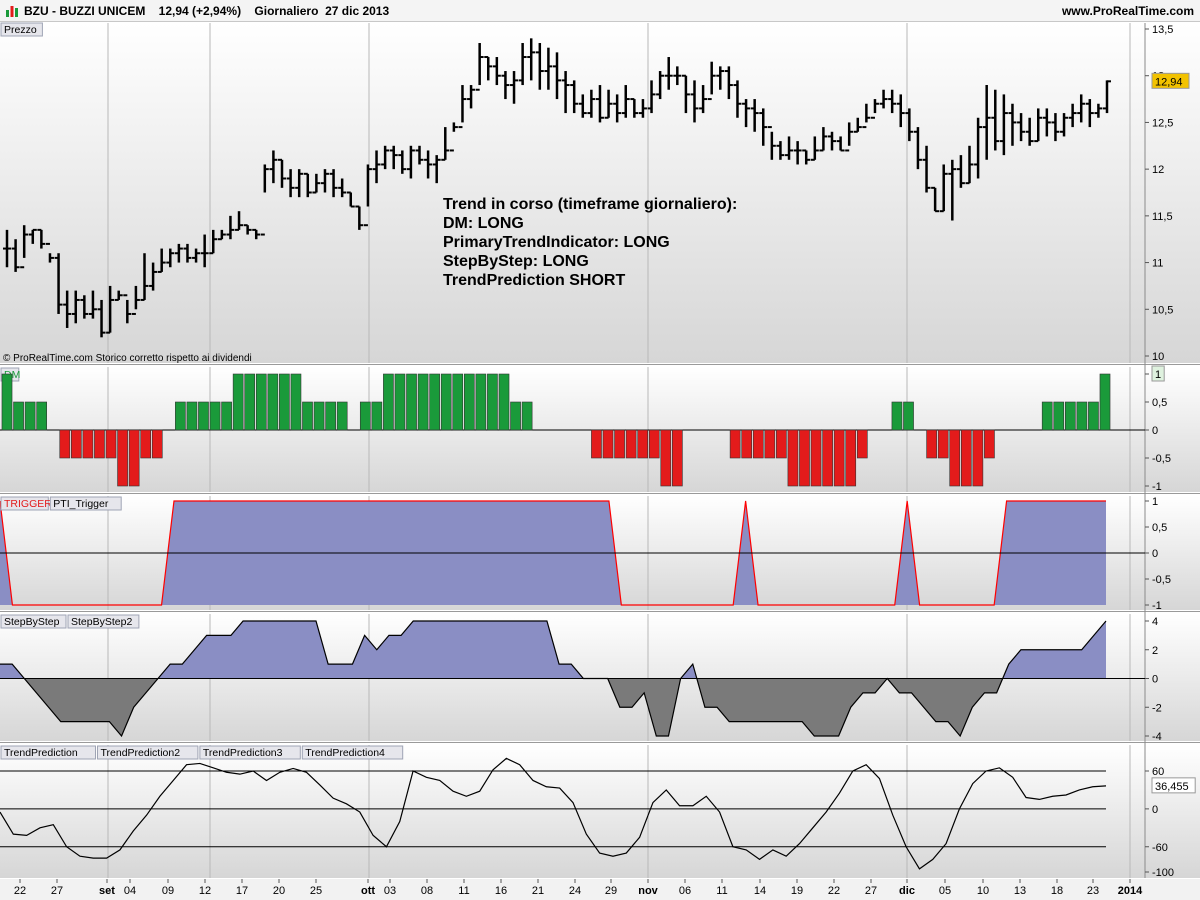 This screenshot has height=900, width=1200. Describe the element at coordinates (200, 11) in the screenshot. I see `last-price: 12,94 (+2,94%)` at that location.